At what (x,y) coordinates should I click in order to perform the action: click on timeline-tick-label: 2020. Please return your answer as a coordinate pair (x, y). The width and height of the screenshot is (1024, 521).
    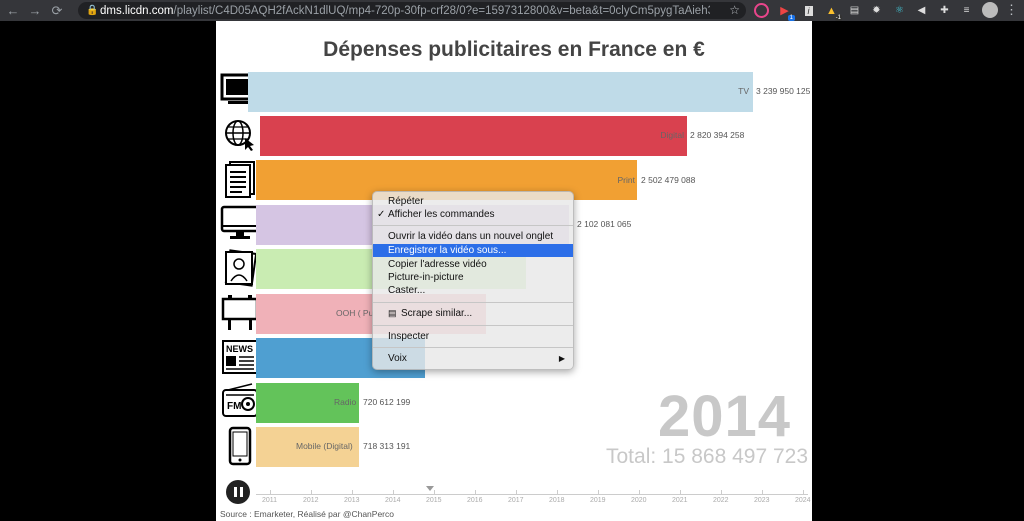
    Looking at the image, I should click on (639, 500).